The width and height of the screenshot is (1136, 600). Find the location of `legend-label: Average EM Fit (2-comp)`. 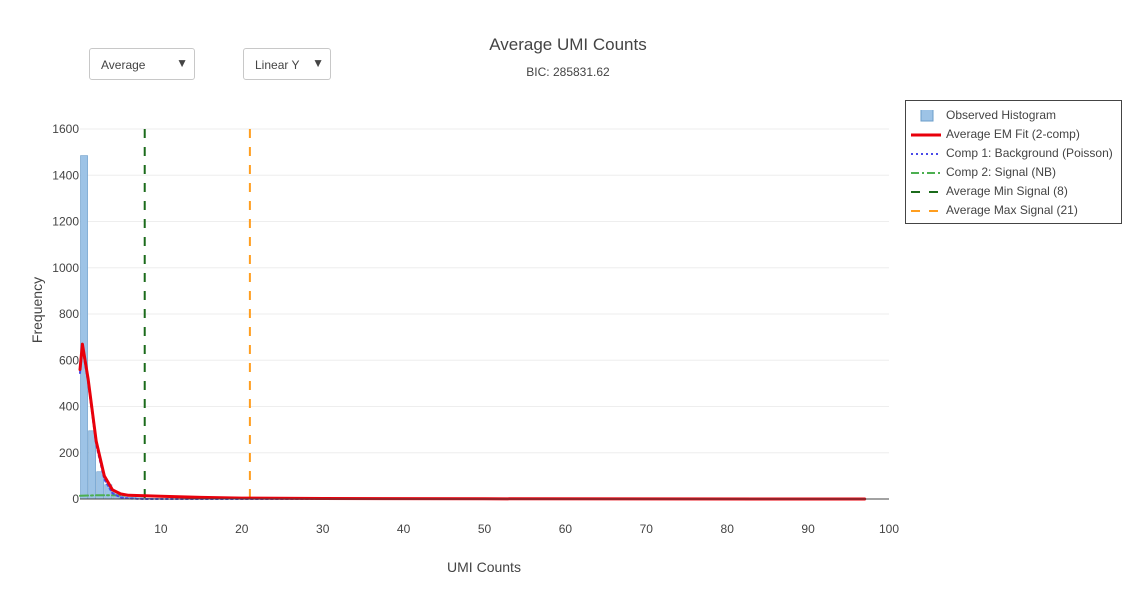

legend-label: Average EM Fit (2-comp) is located at coordinates (1013, 134).